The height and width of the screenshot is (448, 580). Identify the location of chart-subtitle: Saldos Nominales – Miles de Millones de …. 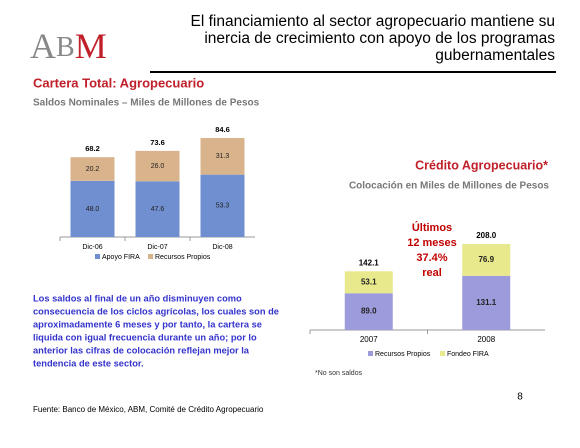
(146, 103).